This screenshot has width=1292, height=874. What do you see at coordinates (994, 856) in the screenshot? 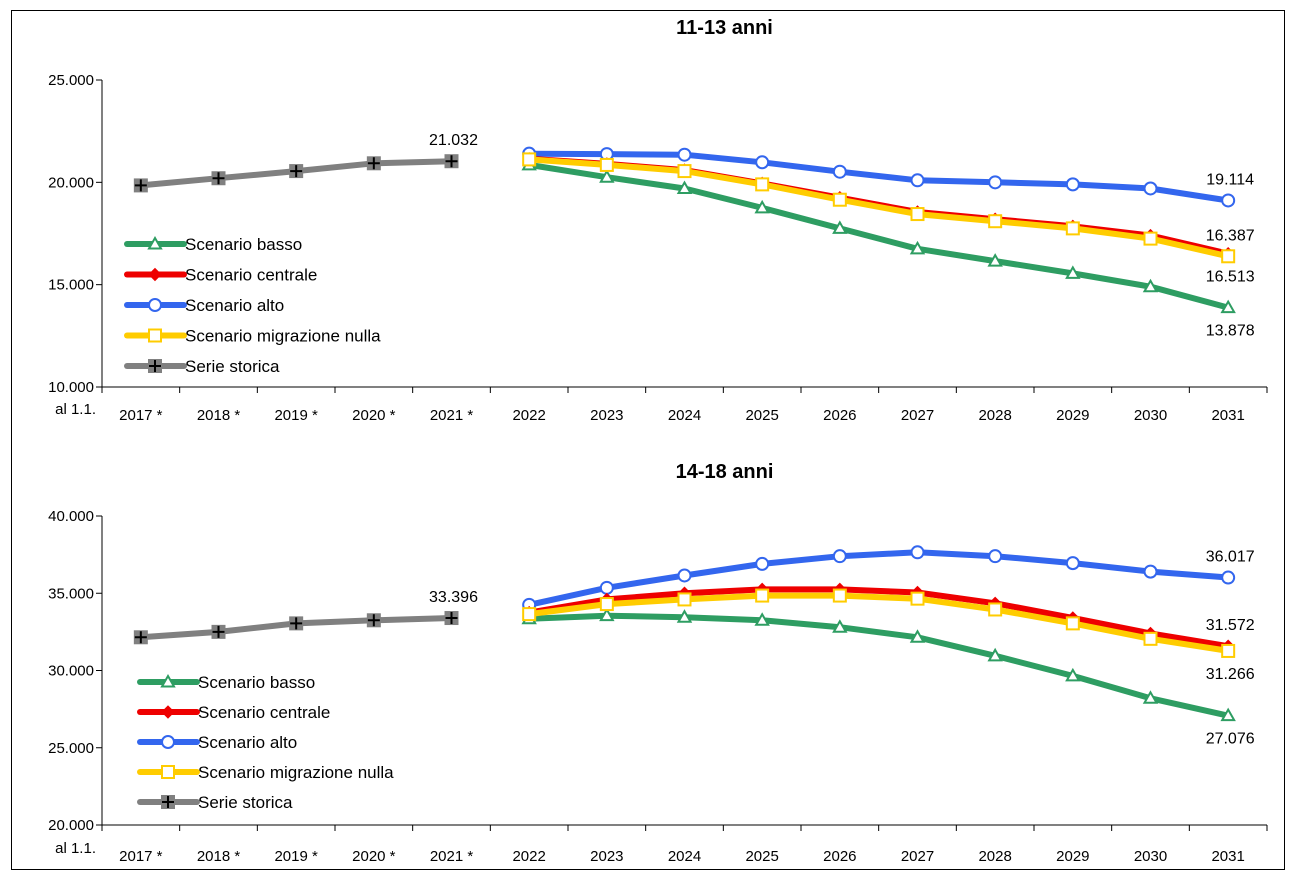
I see `x-tick-label-2: 2028` at bounding box center [994, 856].